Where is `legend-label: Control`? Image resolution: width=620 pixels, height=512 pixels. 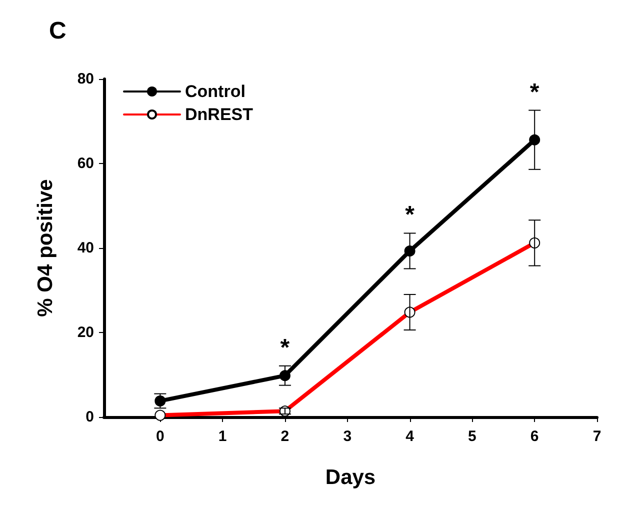
legend-label: Control is located at coordinates (215, 91).